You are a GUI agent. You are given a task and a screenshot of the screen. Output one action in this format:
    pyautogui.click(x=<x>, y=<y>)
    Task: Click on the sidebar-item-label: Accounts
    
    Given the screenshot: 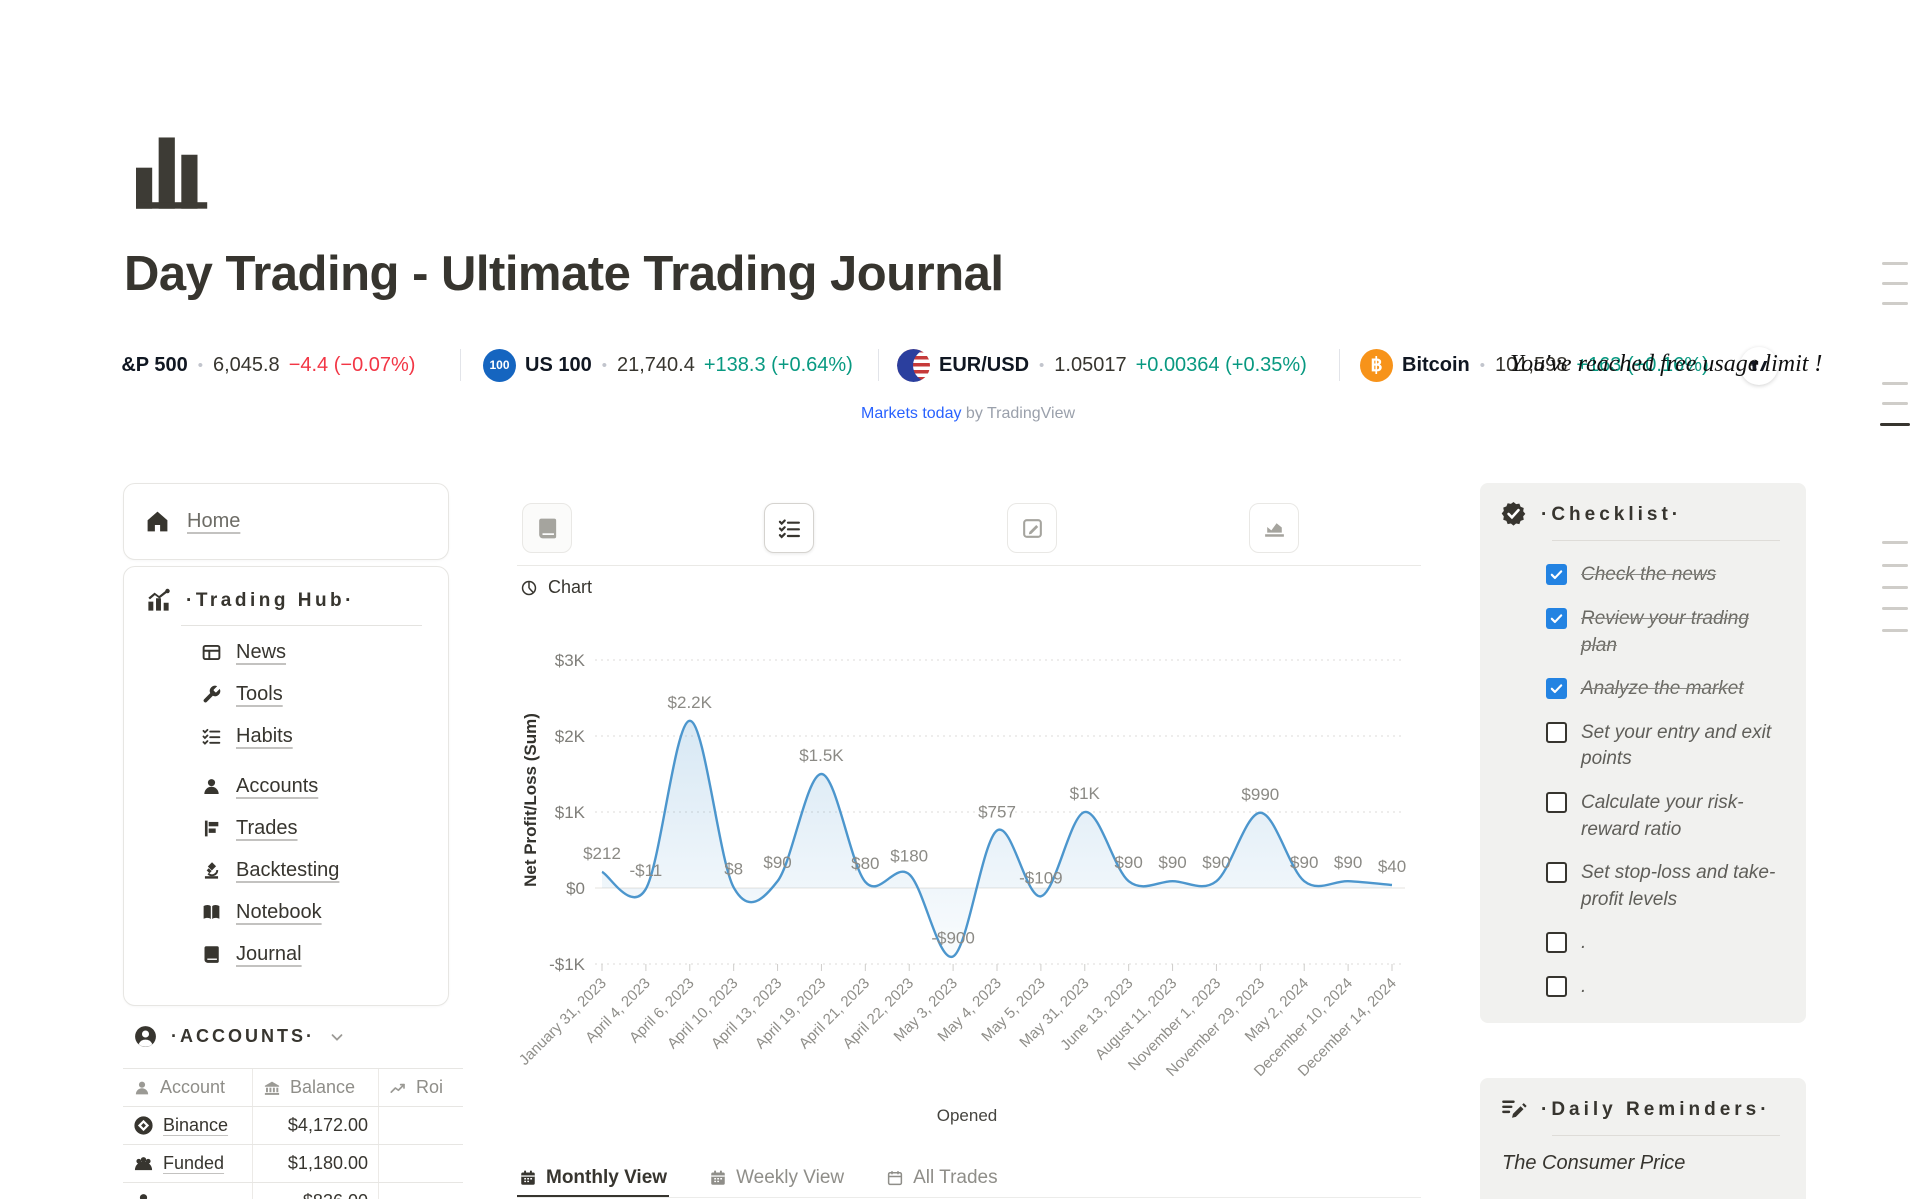 What is the action you would take?
    pyautogui.click(x=277, y=786)
    